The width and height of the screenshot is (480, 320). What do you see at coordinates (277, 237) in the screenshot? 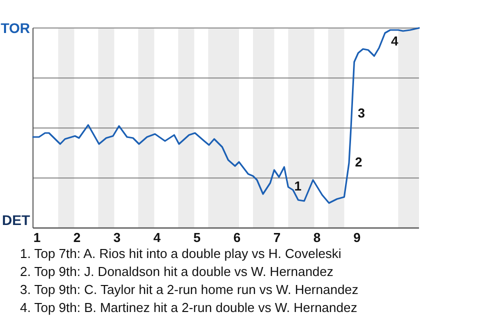
I see `x-tick-label: 7` at bounding box center [277, 237].